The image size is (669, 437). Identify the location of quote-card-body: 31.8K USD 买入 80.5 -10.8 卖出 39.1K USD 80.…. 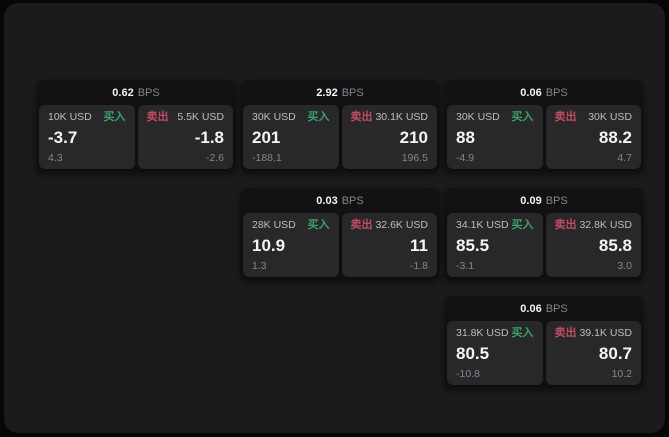
(544, 354).